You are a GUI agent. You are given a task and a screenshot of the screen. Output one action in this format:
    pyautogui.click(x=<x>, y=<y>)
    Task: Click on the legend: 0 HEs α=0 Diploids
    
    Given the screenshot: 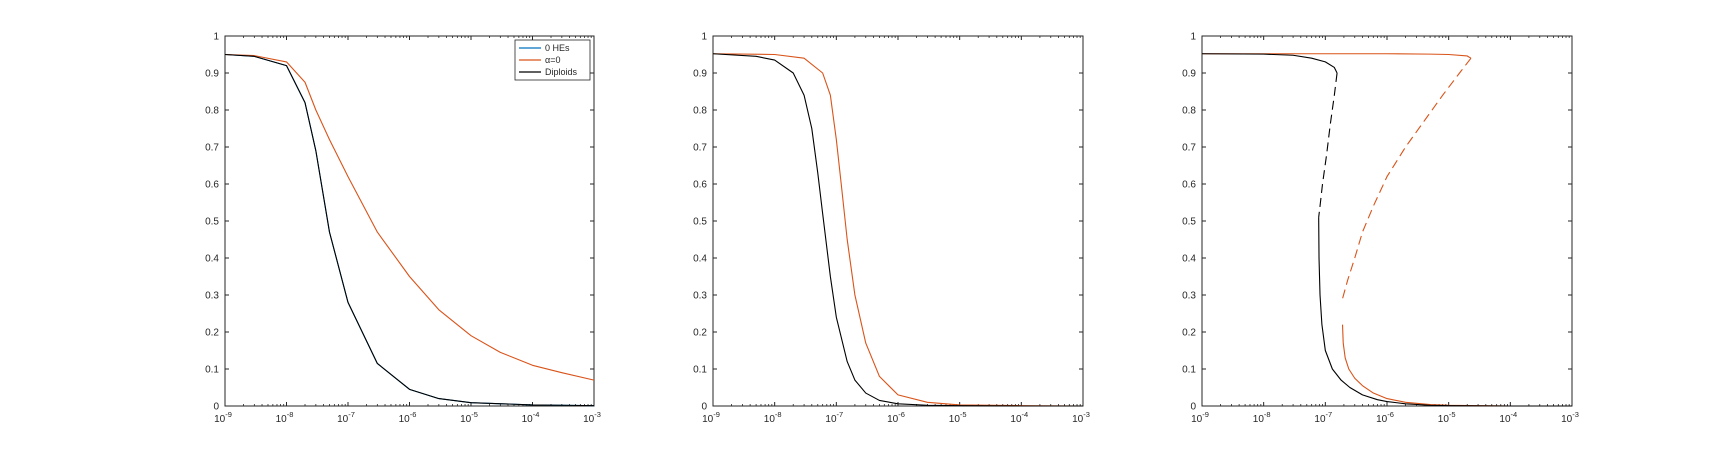 What is the action you would take?
    pyautogui.click(x=552, y=60)
    